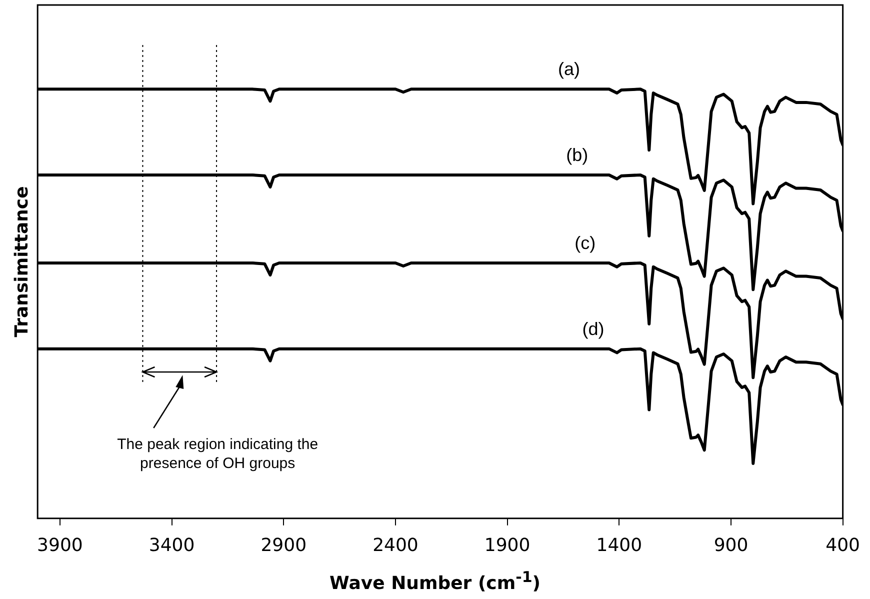 This screenshot has width=870, height=599. What do you see at coordinates (60, 545) in the screenshot?
I see `x-tick-label: 3900` at bounding box center [60, 545].